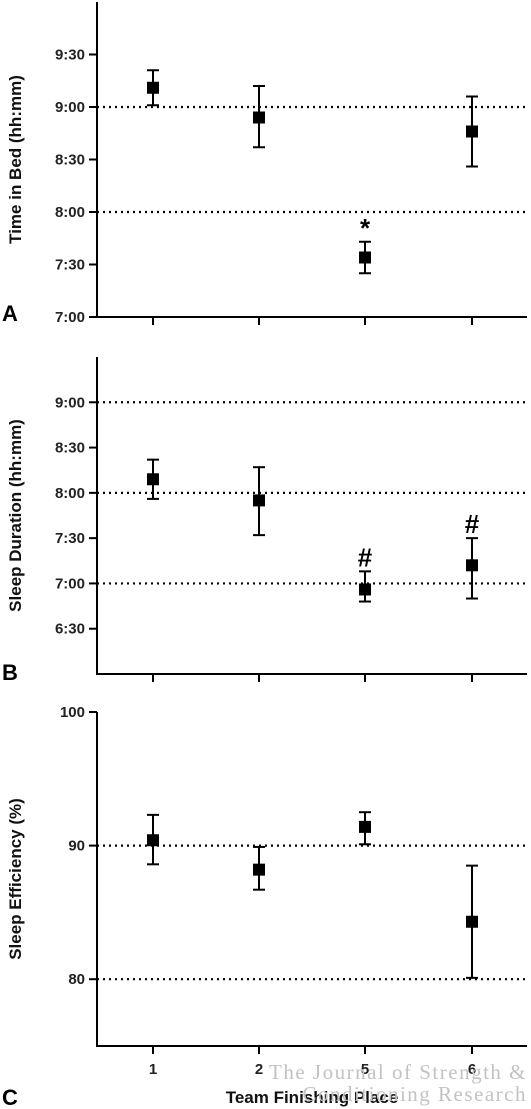  I want to click on y-tick-label: 9:30, so click(70, 55).